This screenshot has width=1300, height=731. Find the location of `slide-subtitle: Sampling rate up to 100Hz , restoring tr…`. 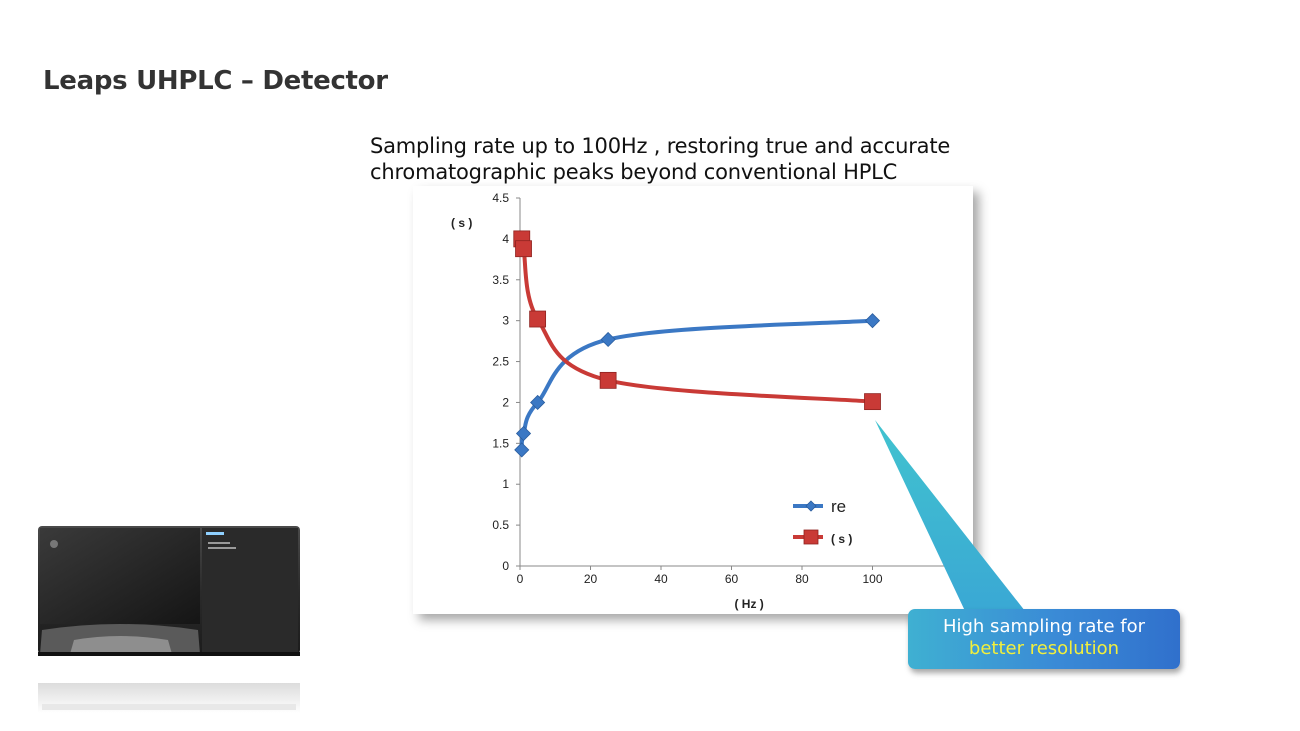

slide-subtitle: Sampling rate up to 100Hz , restoring tr… is located at coordinates (690, 159).